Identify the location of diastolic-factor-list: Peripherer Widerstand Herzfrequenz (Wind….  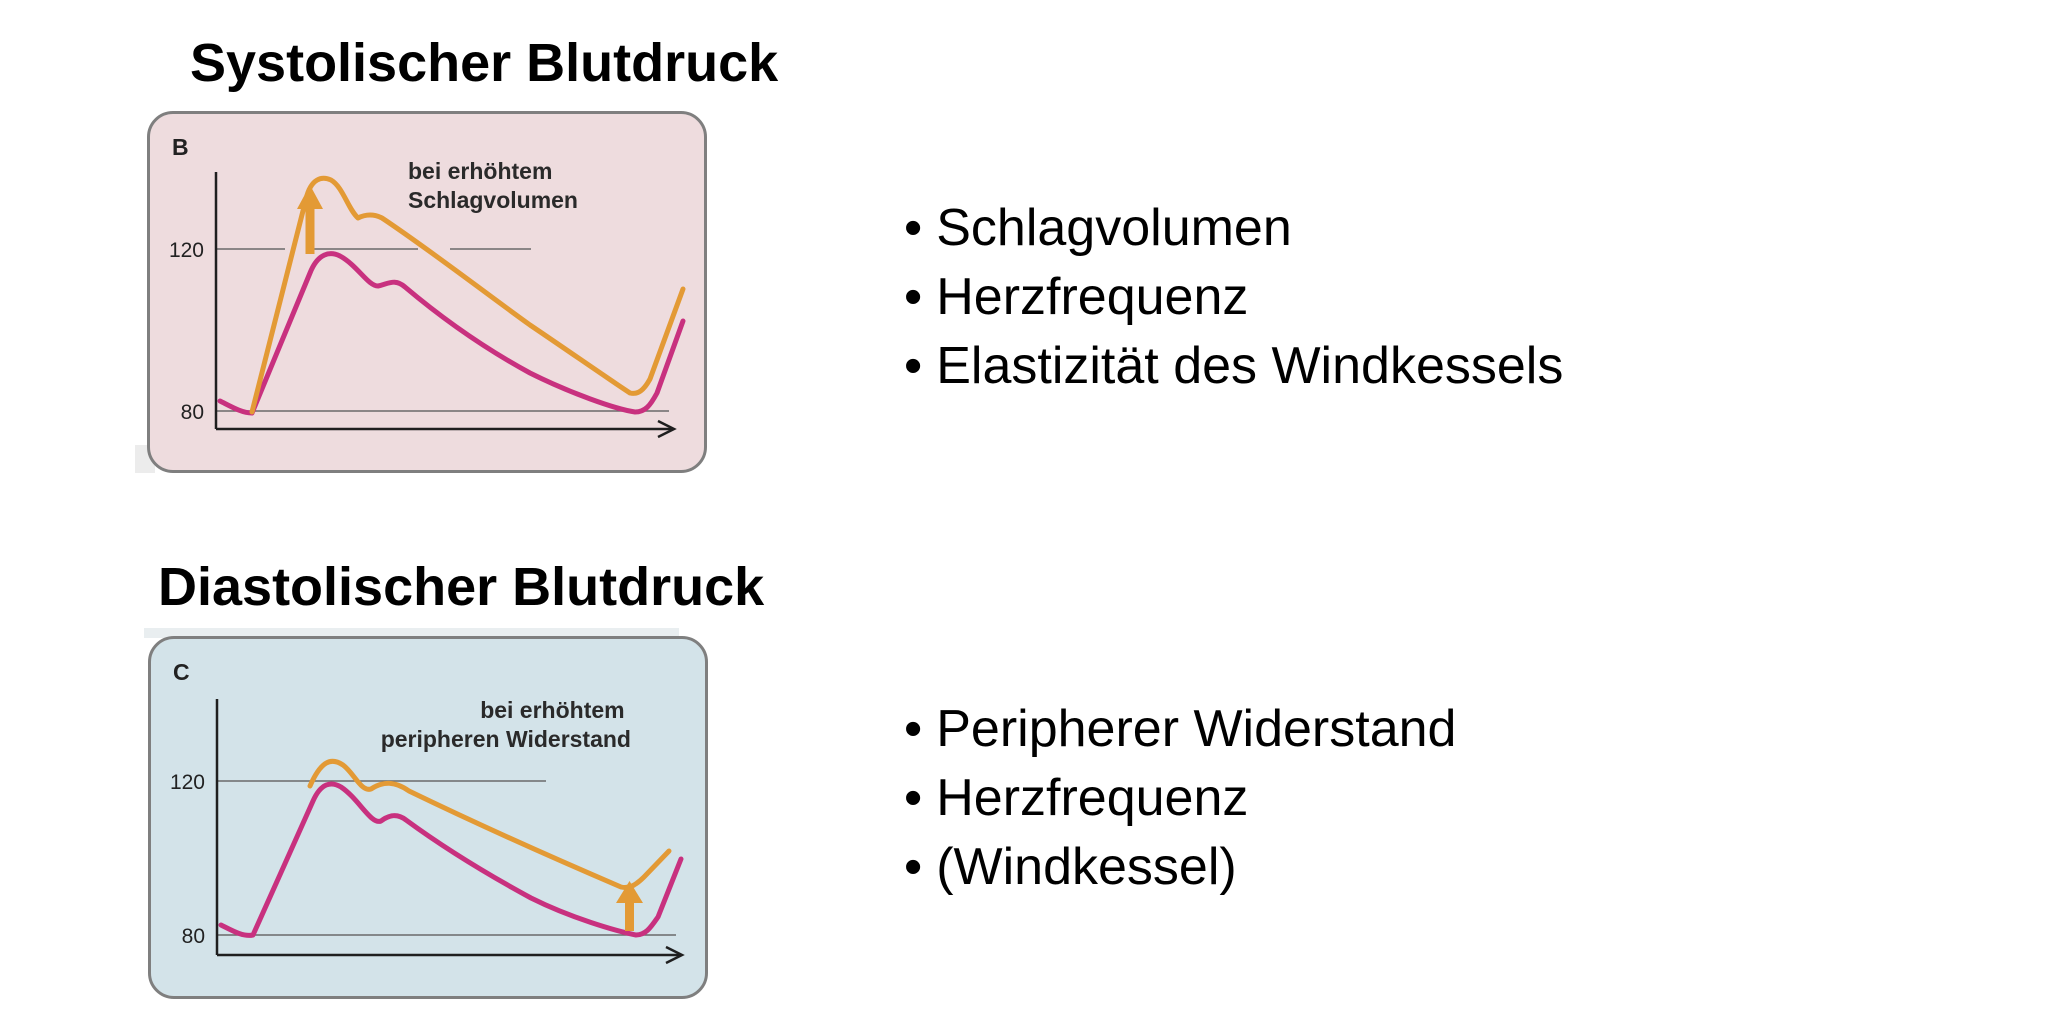
(1180, 798).